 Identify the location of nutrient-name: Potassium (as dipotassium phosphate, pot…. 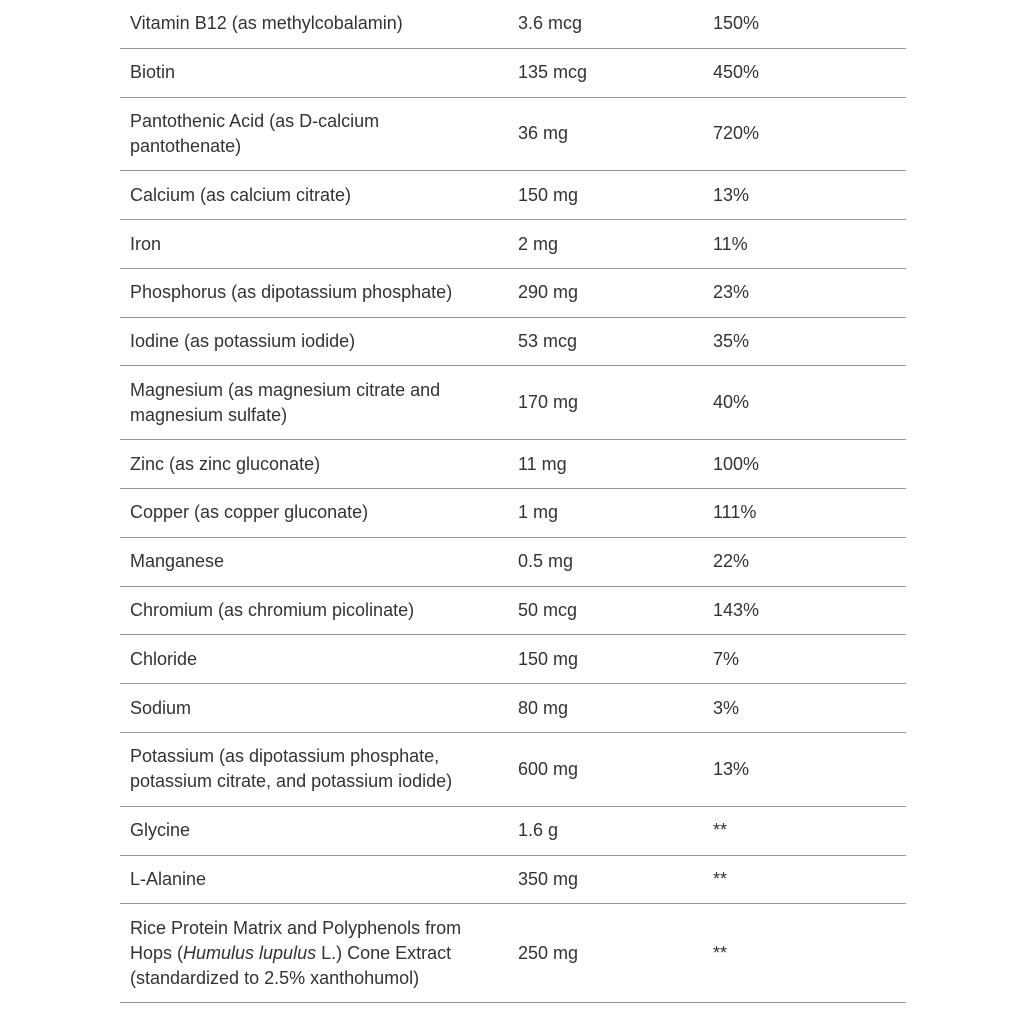
(291, 769).